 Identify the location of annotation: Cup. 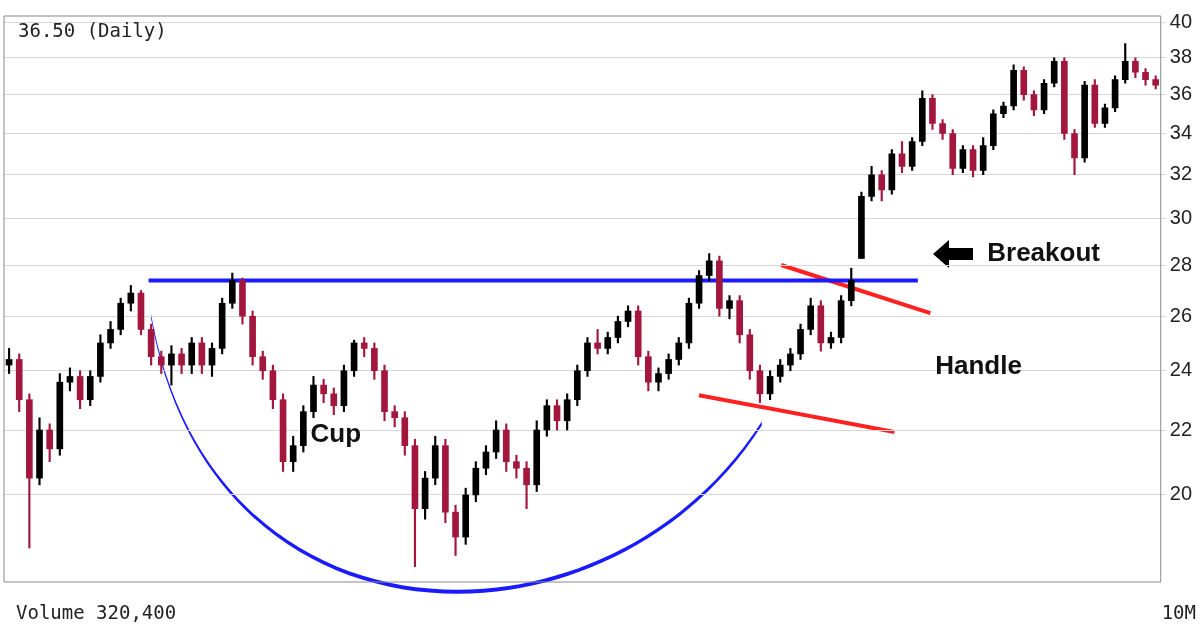
(336, 433).